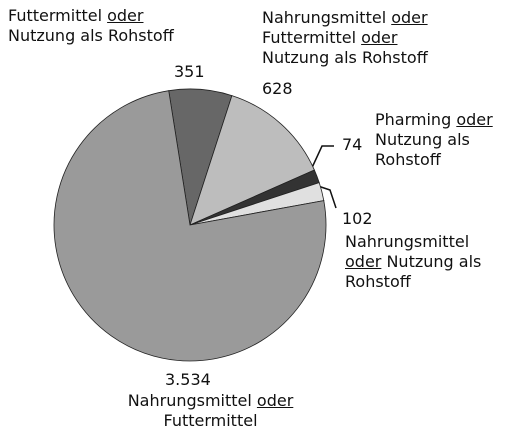 This screenshot has height=434, width=520. Describe the element at coordinates (91, 25) in the screenshot. I see `slice-label: Futtermittel oder Nutzung als Rohstoff` at that location.